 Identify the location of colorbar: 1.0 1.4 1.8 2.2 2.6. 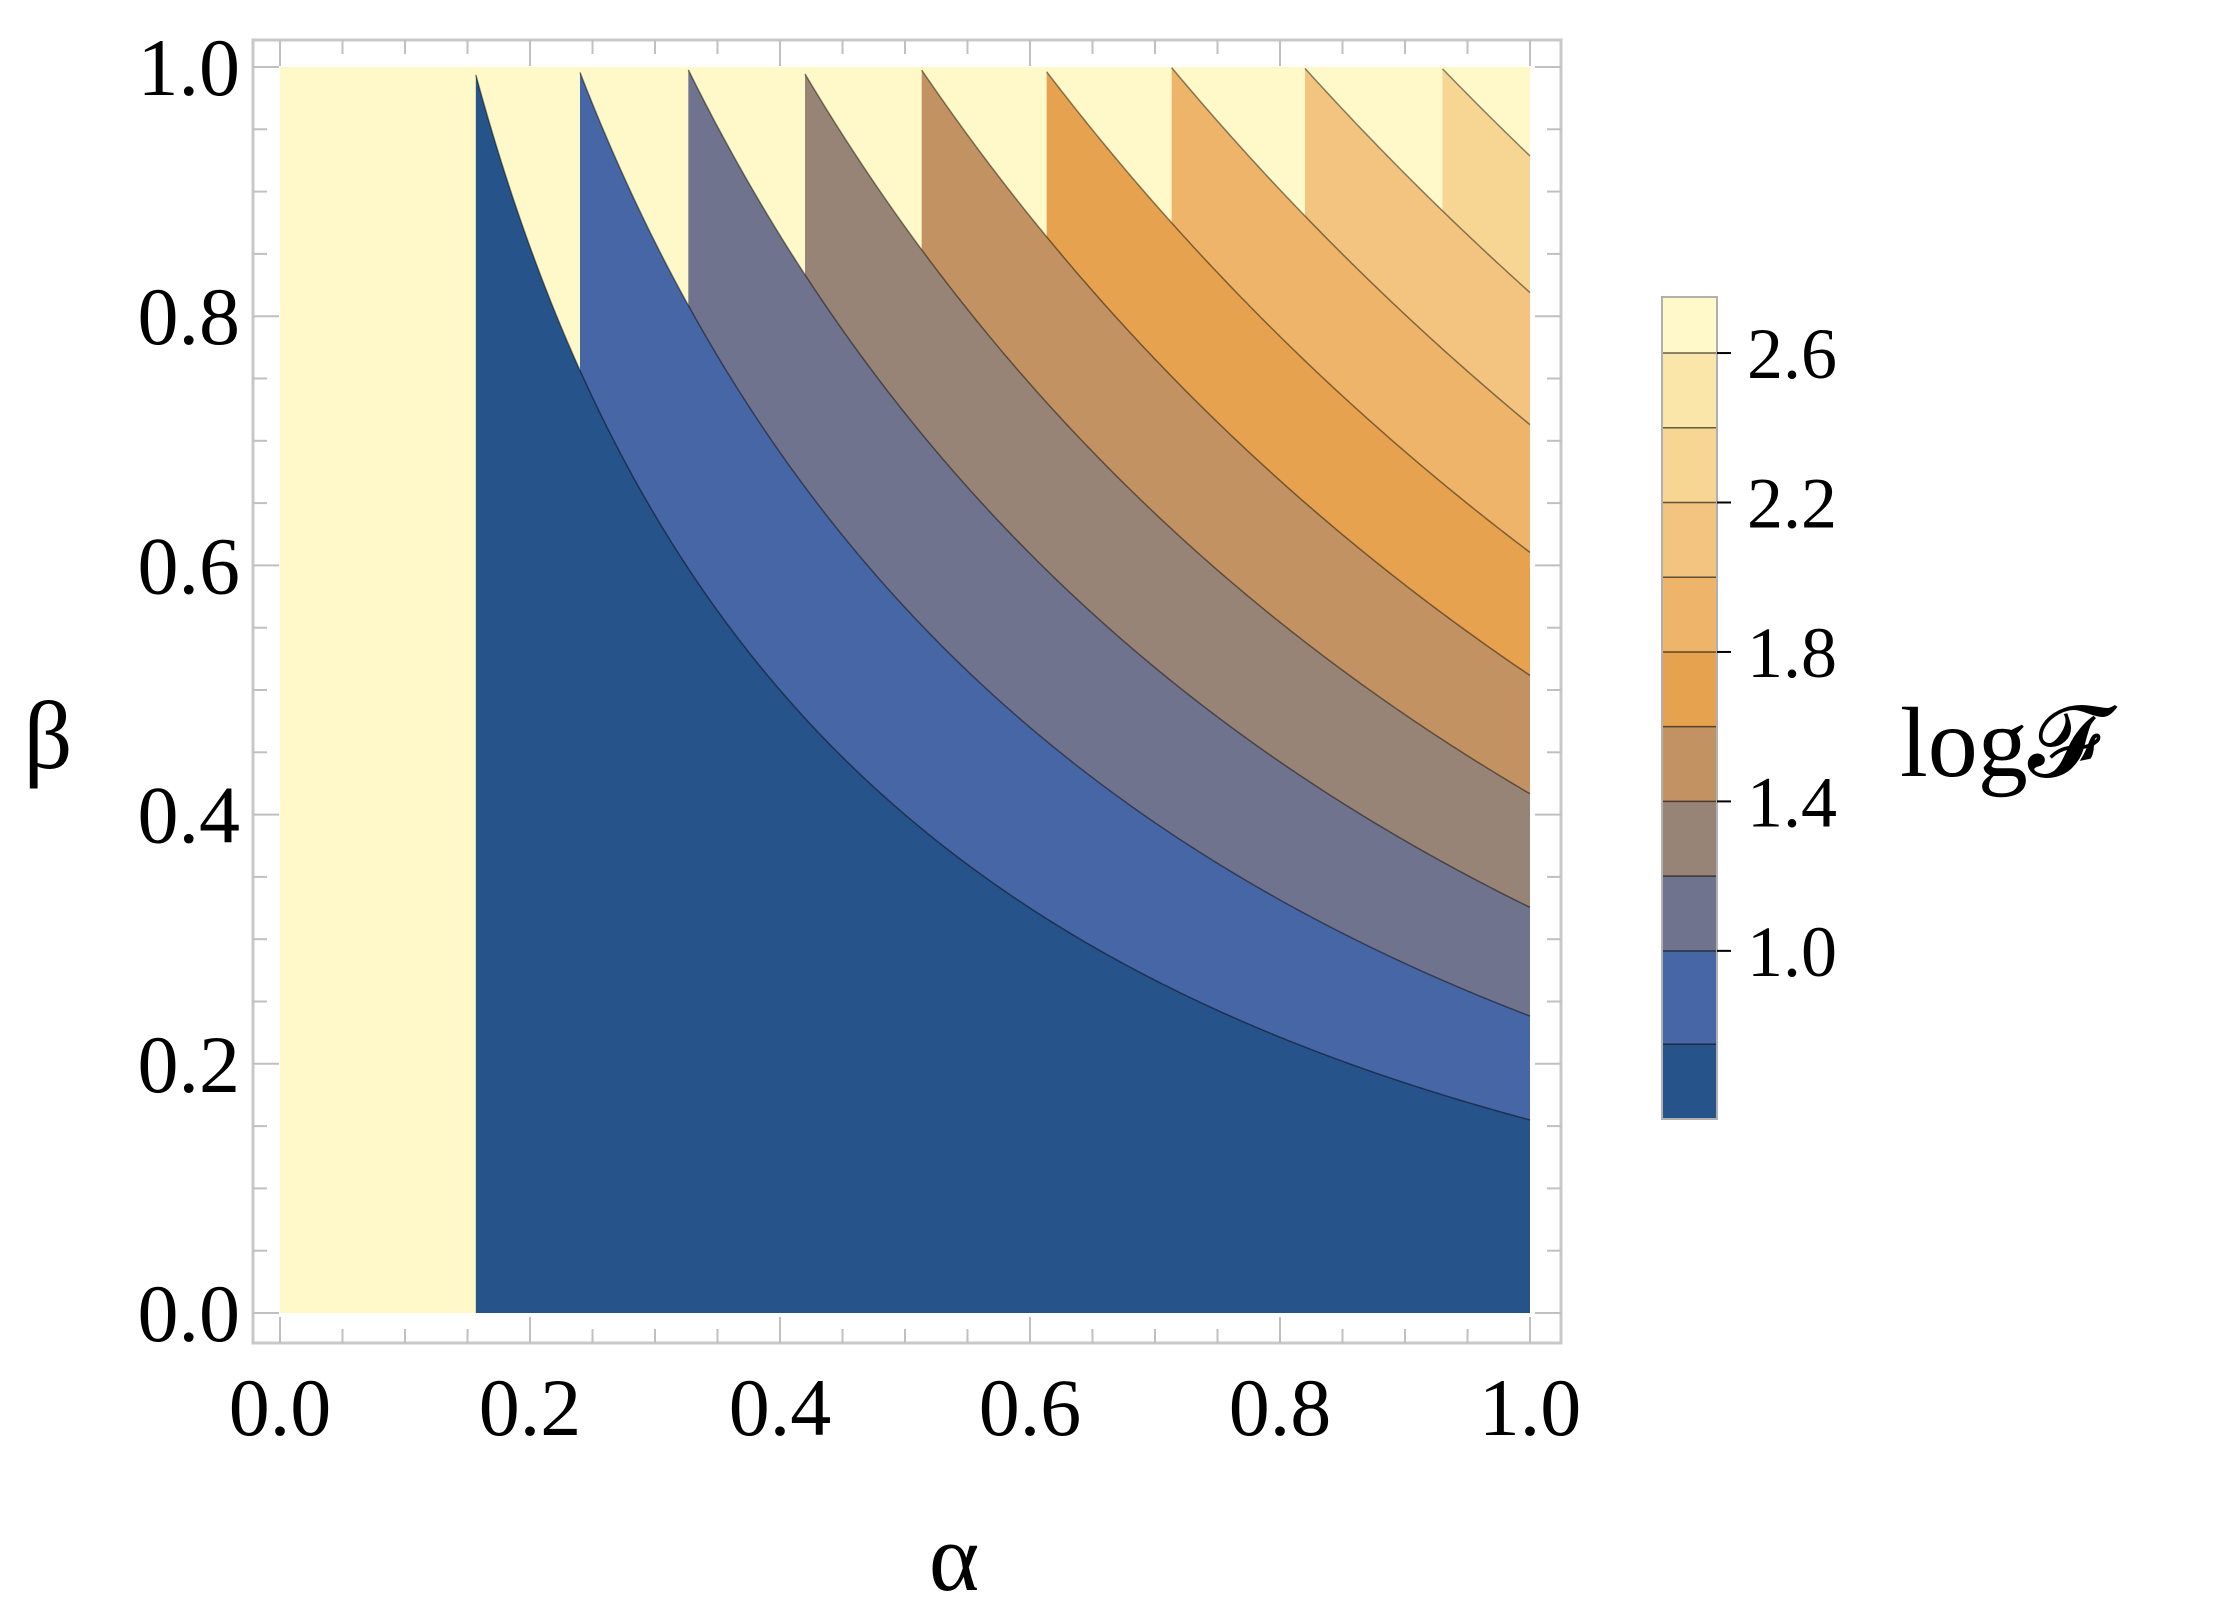
(1749, 708).